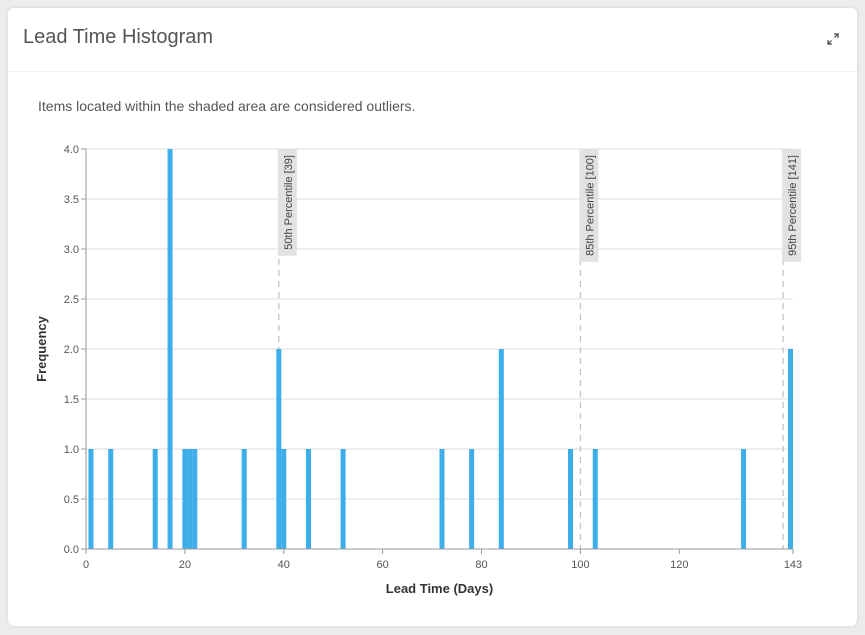 Image resolution: width=865 pixels, height=635 pixels. Describe the element at coordinates (71, 150) in the screenshot. I see `y-tick-label: 4.0` at that location.